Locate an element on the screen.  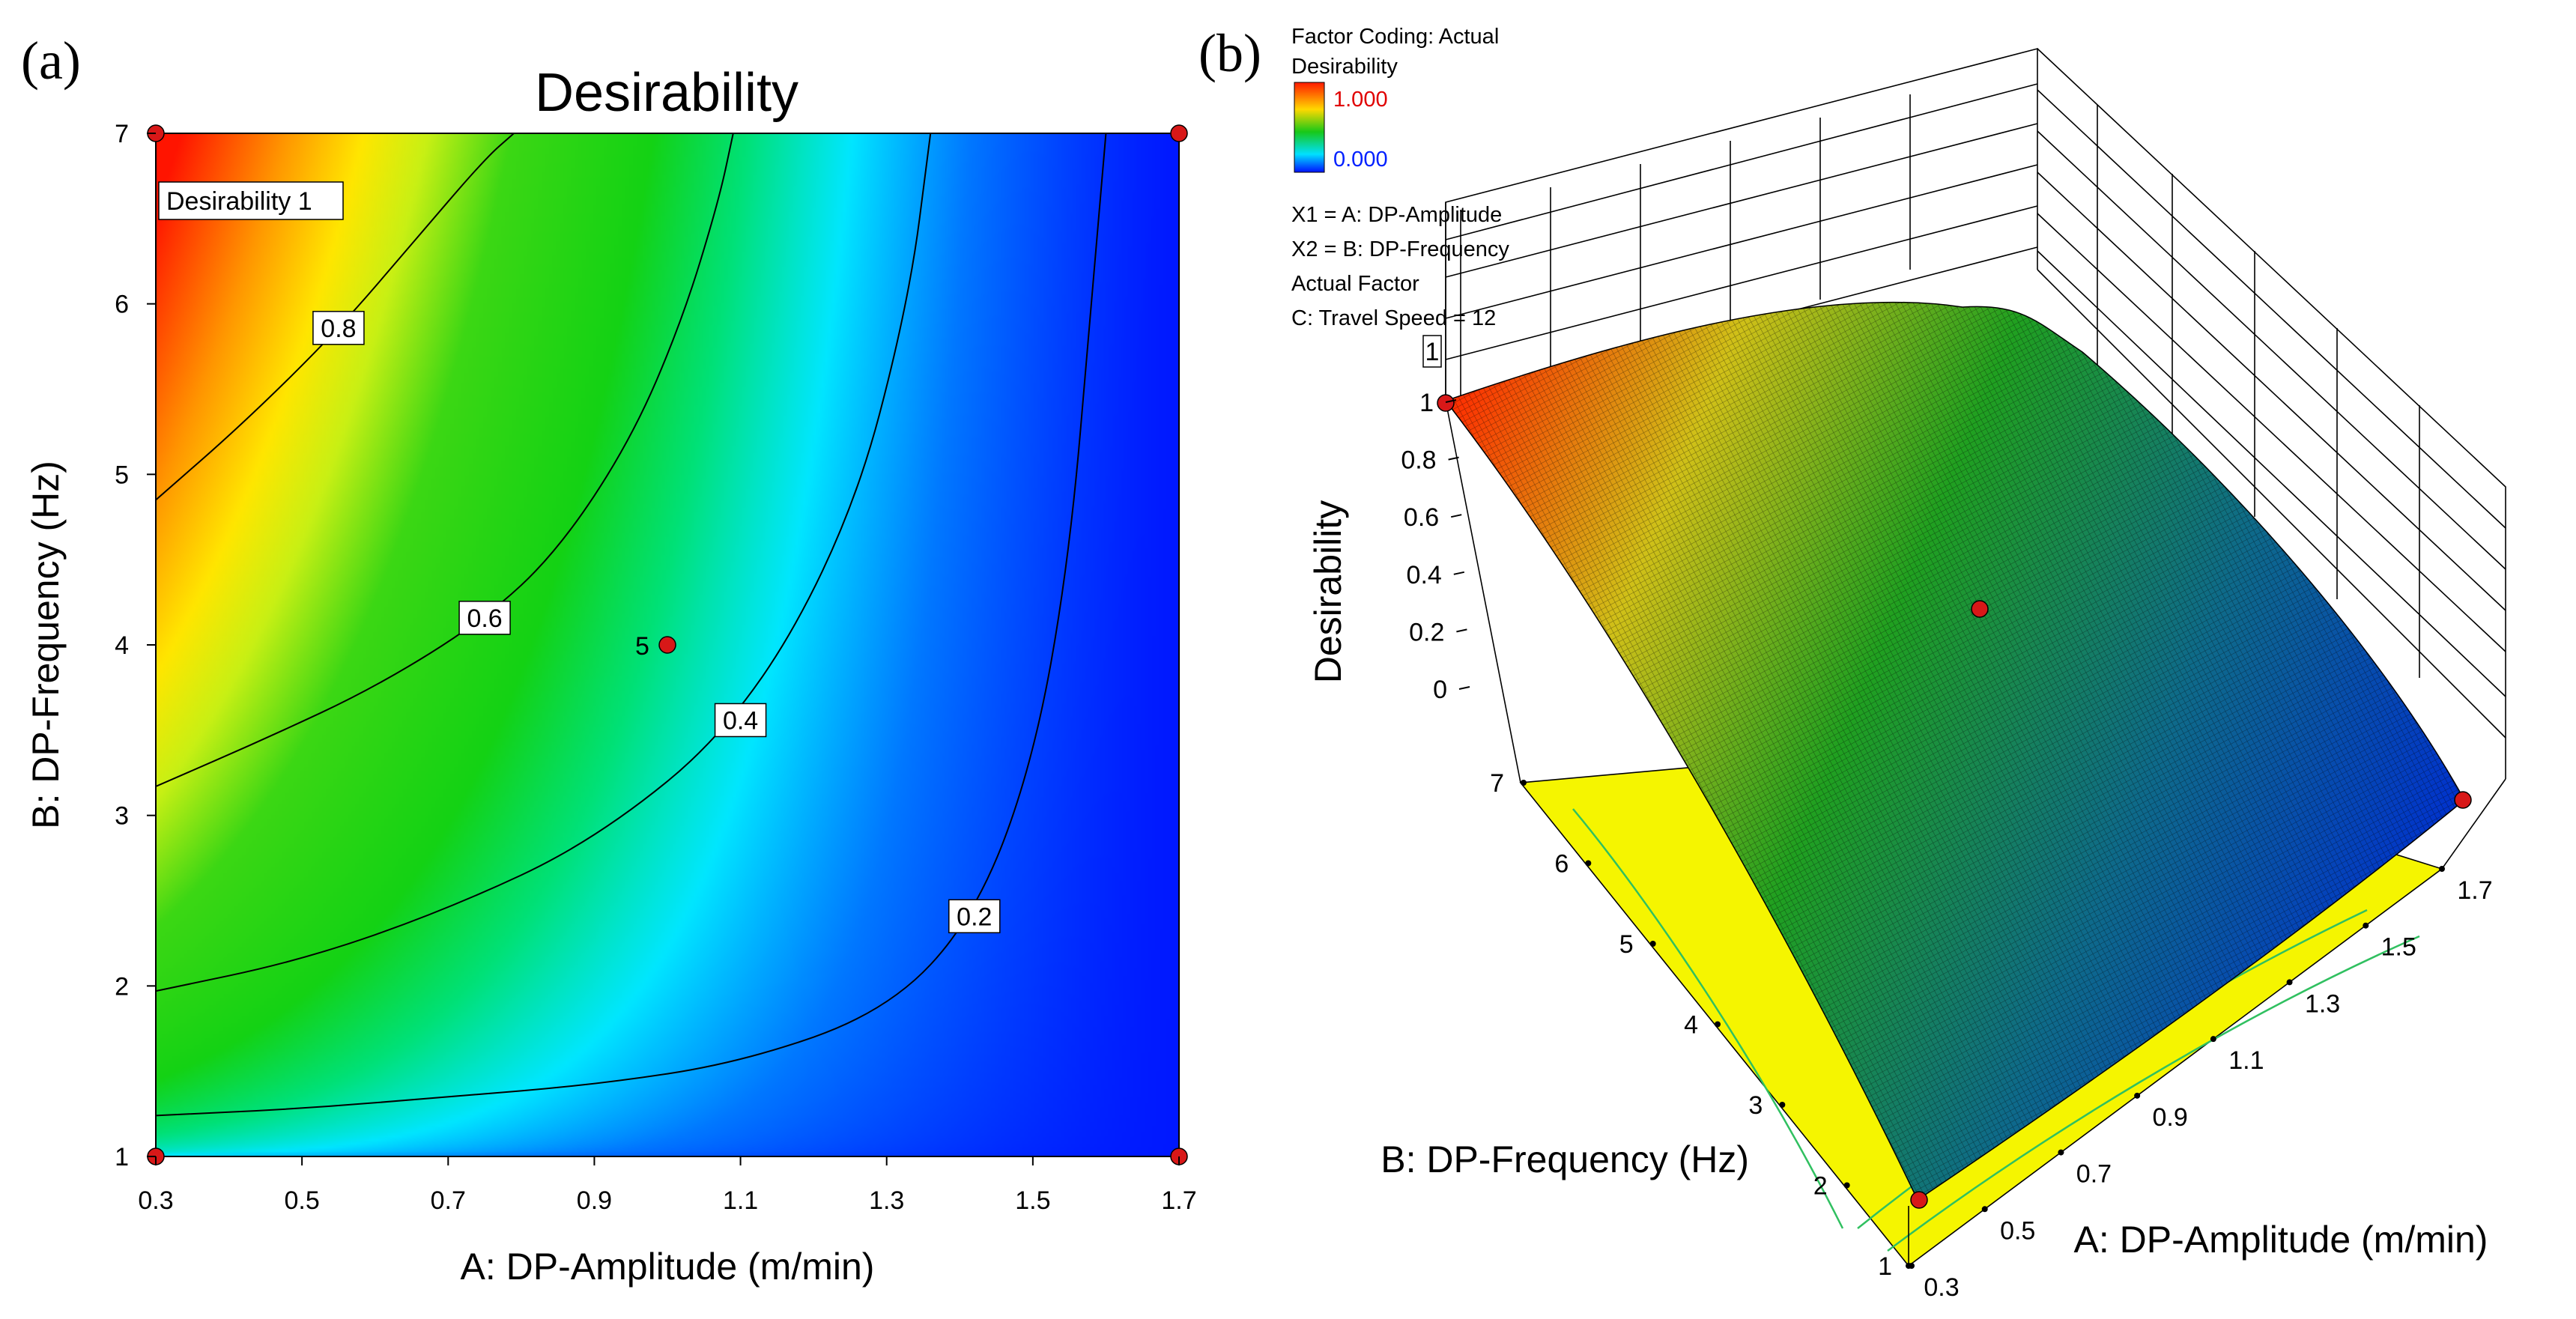
z-tick-label: 0.2 is located at coordinates (1426, 632).